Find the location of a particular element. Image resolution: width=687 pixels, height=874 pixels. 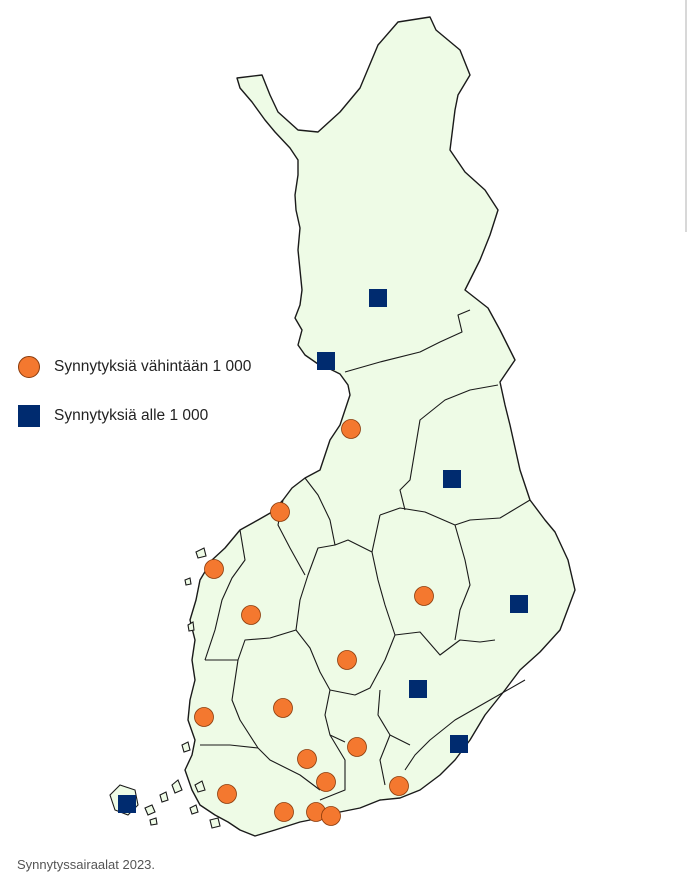

legend-item-large: Synnytyksiä vähintään 1 000 is located at coordinates (134, 367).